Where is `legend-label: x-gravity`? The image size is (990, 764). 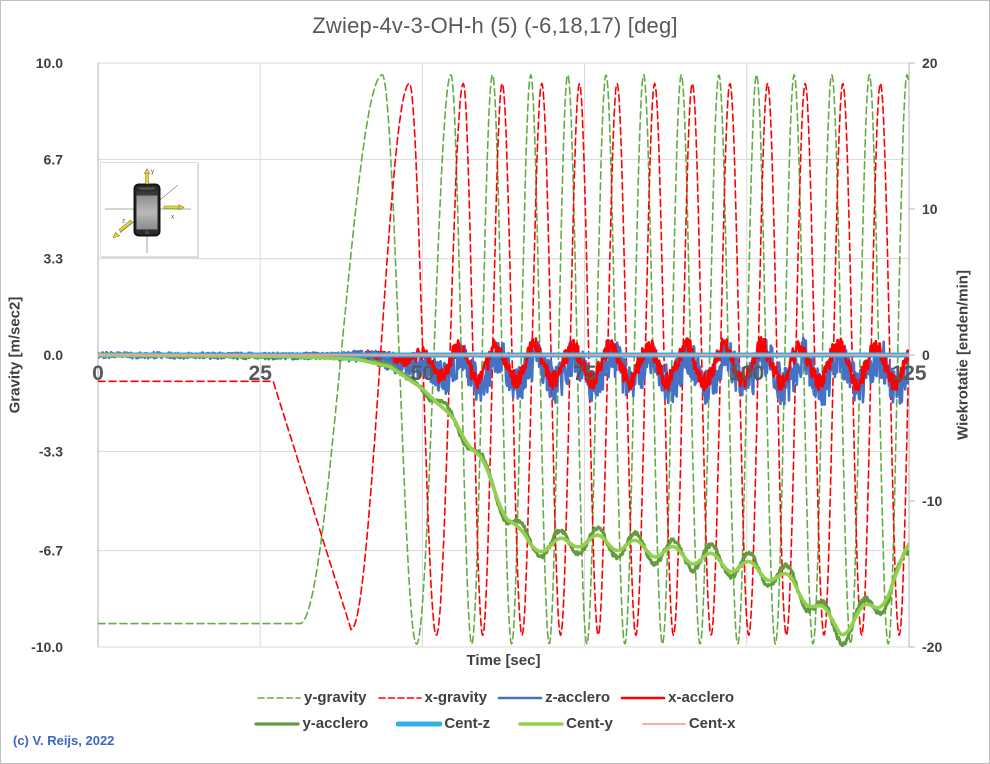 legend-label: x-gravity is located at coordinates (456, 697).